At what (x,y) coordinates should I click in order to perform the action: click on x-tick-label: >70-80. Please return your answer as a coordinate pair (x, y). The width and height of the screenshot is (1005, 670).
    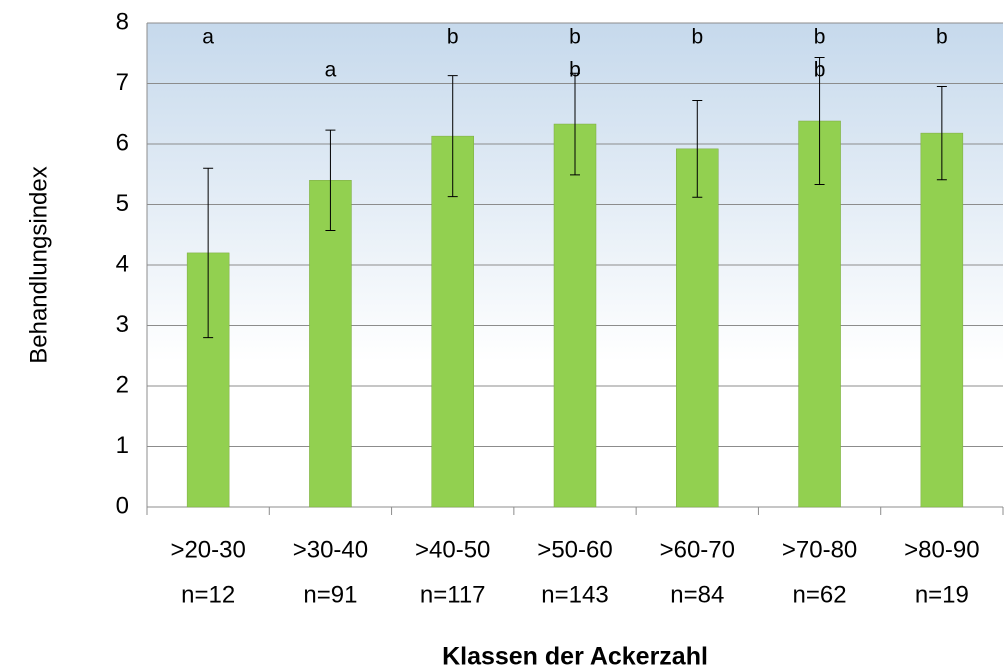
    Looking at the image, I should click on (819, 549).